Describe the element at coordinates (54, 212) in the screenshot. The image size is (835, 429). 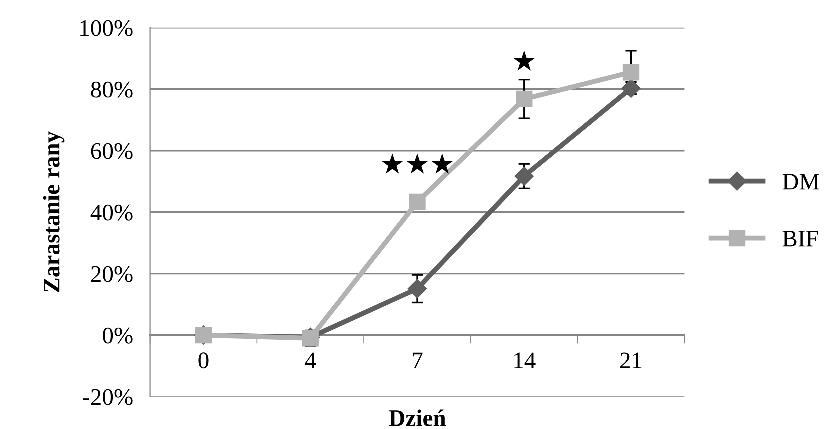
I see `y-axis-title: Zarastanie rany` at that location.